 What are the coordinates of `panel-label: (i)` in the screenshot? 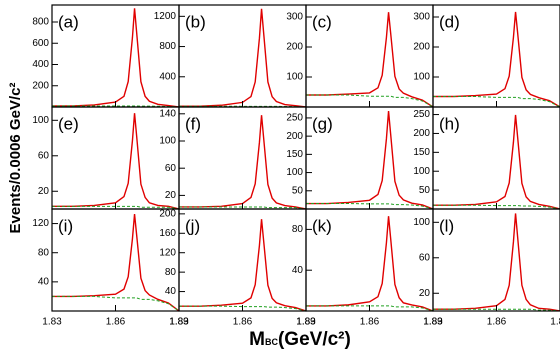 It's located at (65, 225).